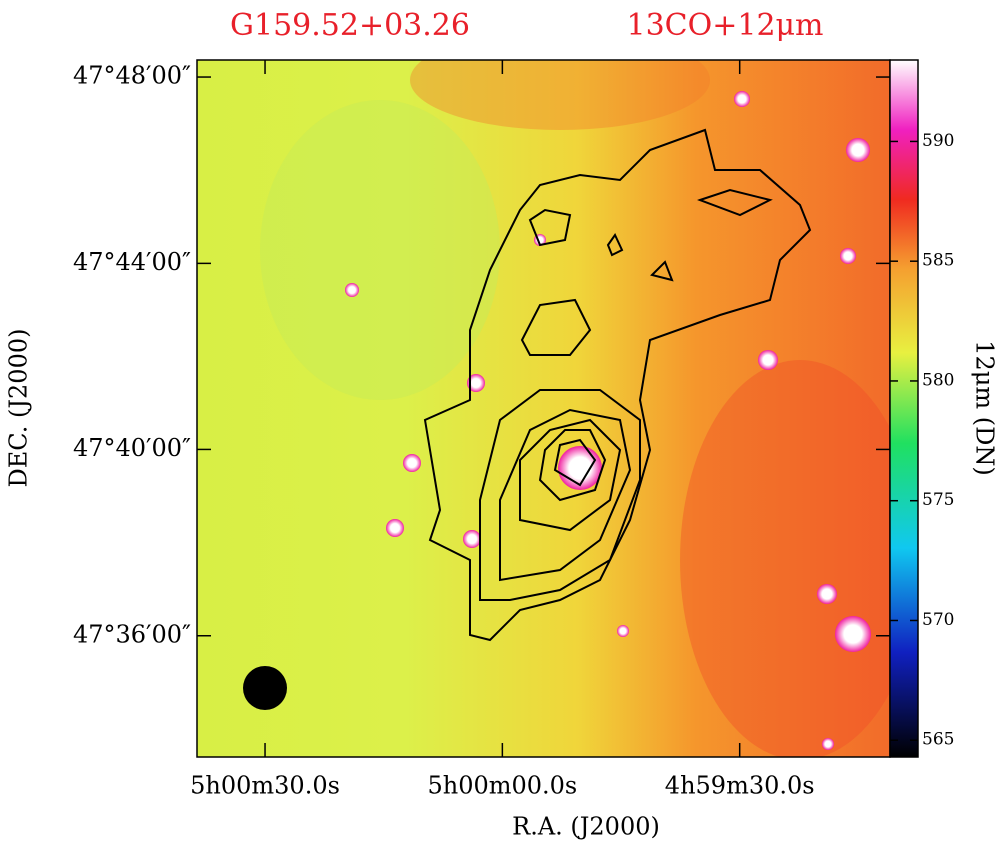  What do you see at coordinates (938, 380) in the screenshot?
I see `colorbar-tick-label: 580` at bounding box center [938, 380].